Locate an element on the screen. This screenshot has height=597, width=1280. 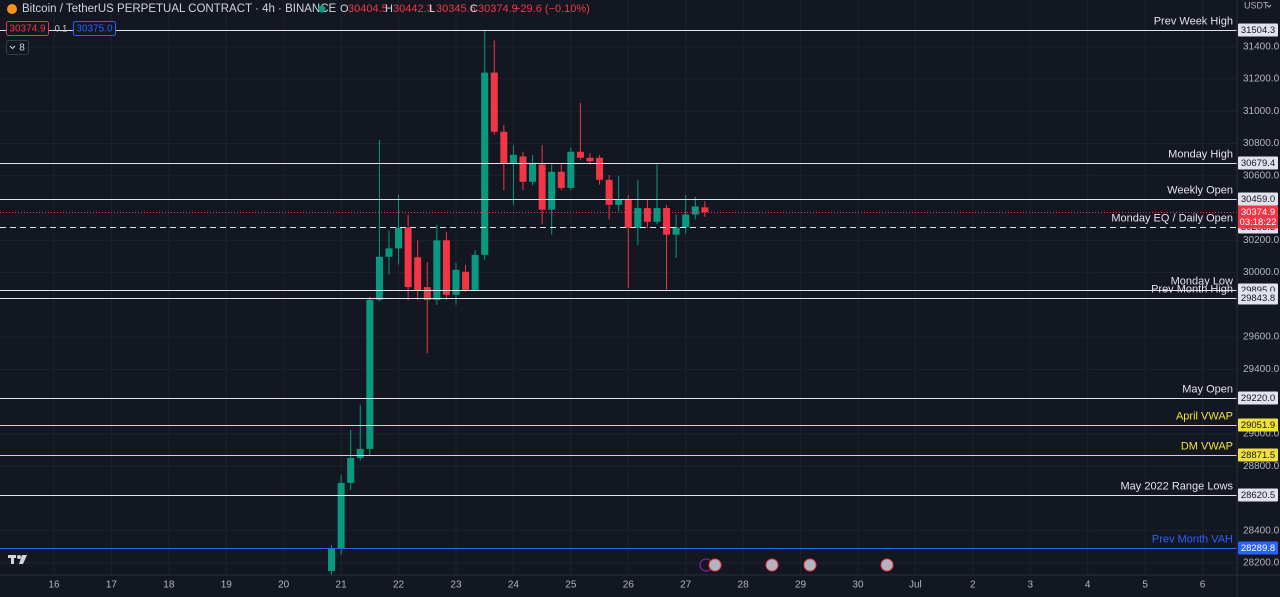
y-tick-label: 31400.0 is located at coordinates (1261, 46).